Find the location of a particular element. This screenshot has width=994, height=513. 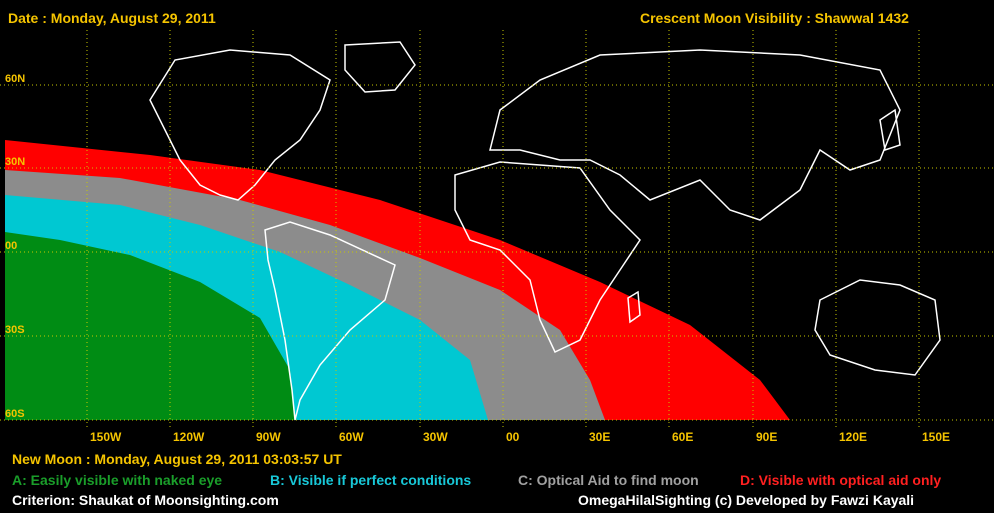

lon-label: 60E is located at coordinates (682, 437).